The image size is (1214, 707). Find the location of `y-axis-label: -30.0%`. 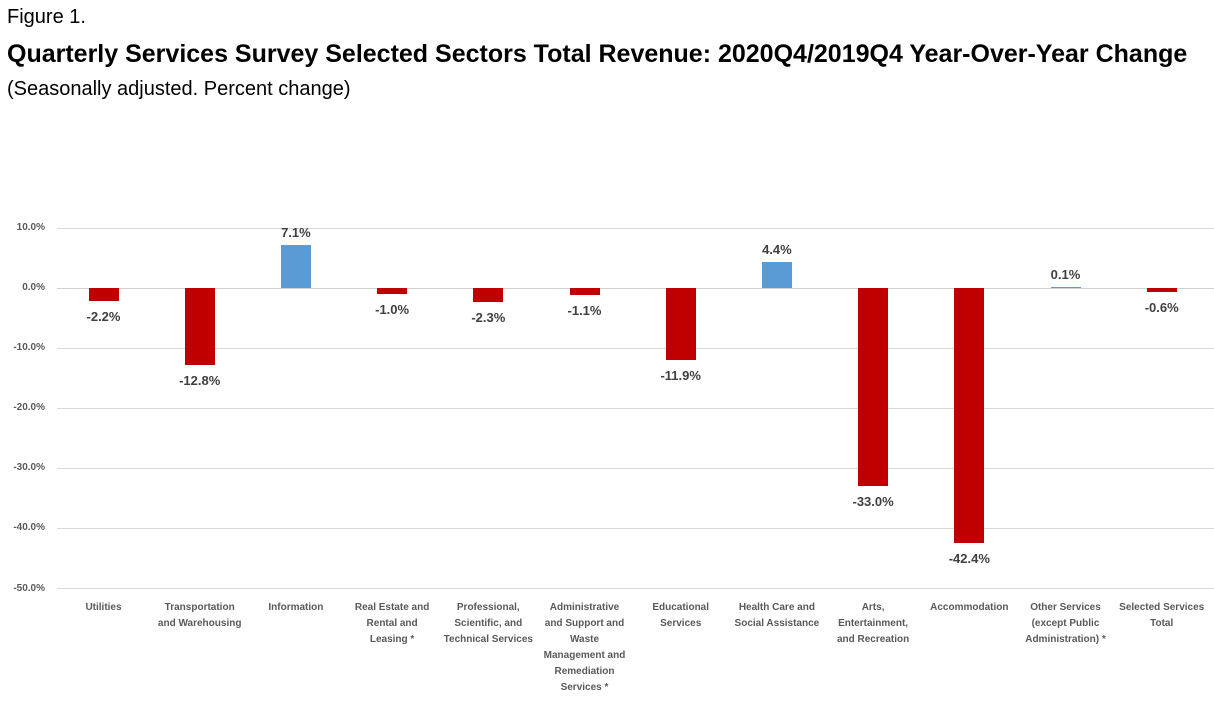

y-axis-label: -30.0% is located at coordinates (29, 468).